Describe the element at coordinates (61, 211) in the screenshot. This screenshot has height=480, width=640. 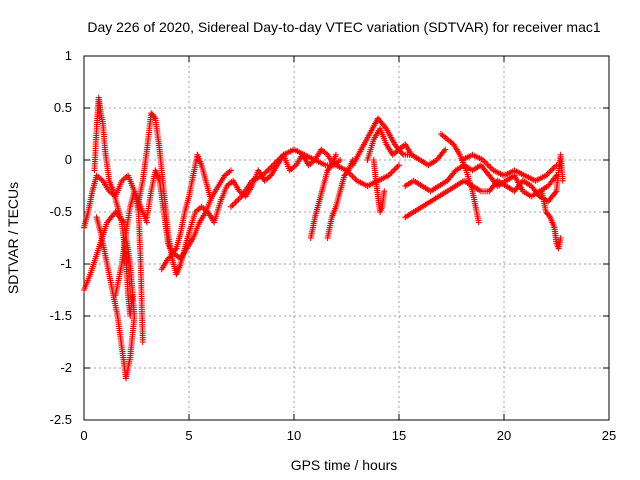
I see `y-tick-label: -0.5` at that location.